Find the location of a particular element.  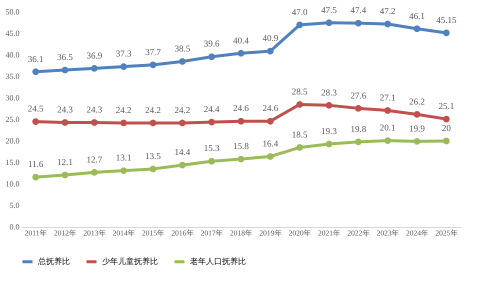

data-label: 26.2 is located at coordinates (417, 101).